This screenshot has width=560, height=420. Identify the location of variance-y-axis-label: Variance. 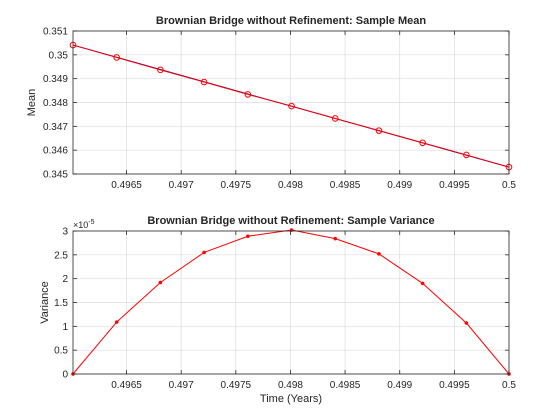
(45, 302).